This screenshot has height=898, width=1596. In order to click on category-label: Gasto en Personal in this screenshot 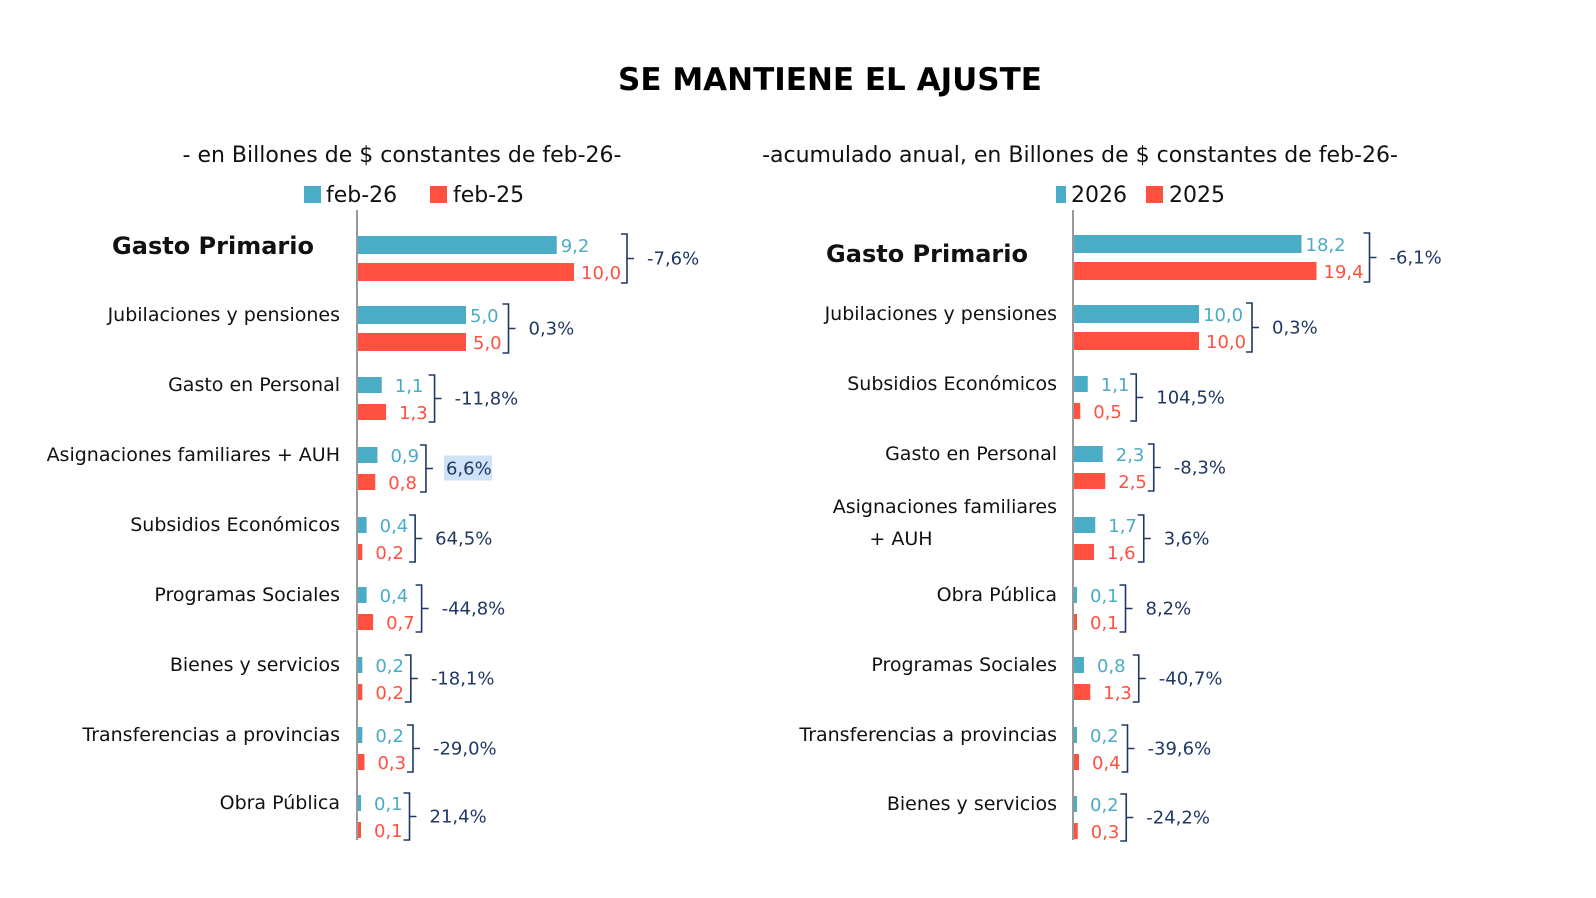, I will do `click(971, 454)`.